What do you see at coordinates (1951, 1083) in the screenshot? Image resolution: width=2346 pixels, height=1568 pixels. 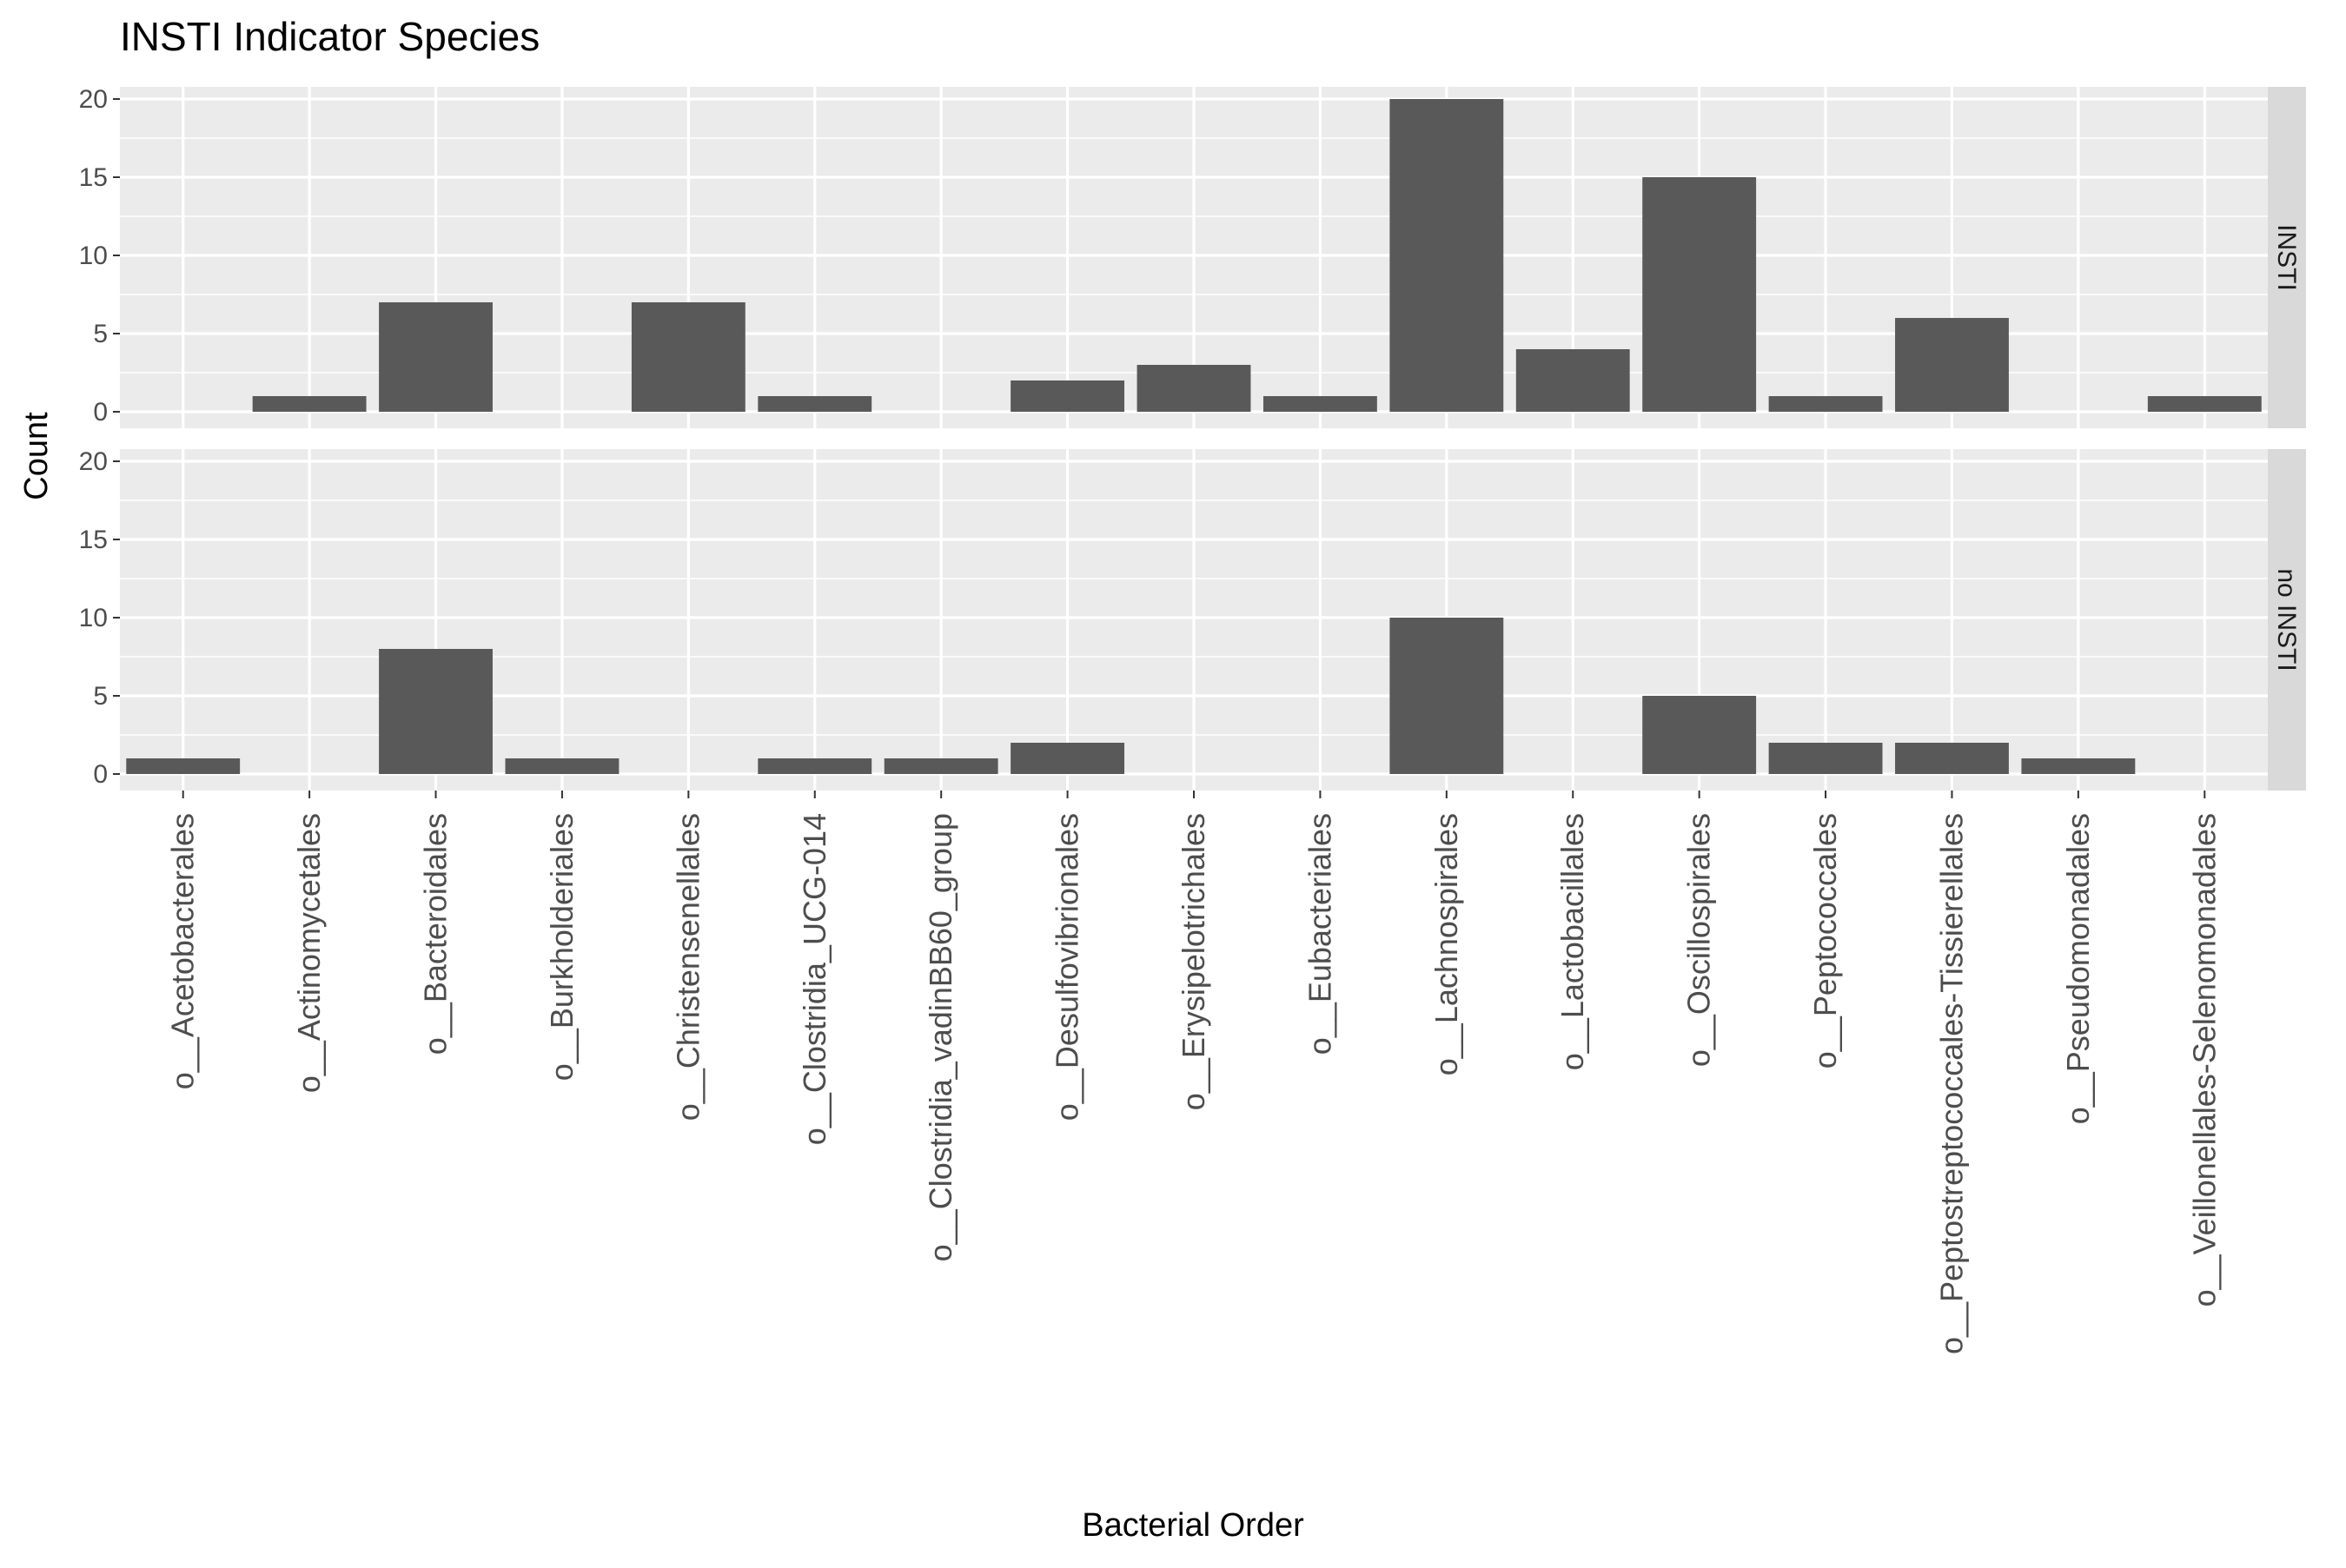 I see `x-tick-label: o__Peptostreptococcales-Tissierellales` at bounding box center [1951, 1083].